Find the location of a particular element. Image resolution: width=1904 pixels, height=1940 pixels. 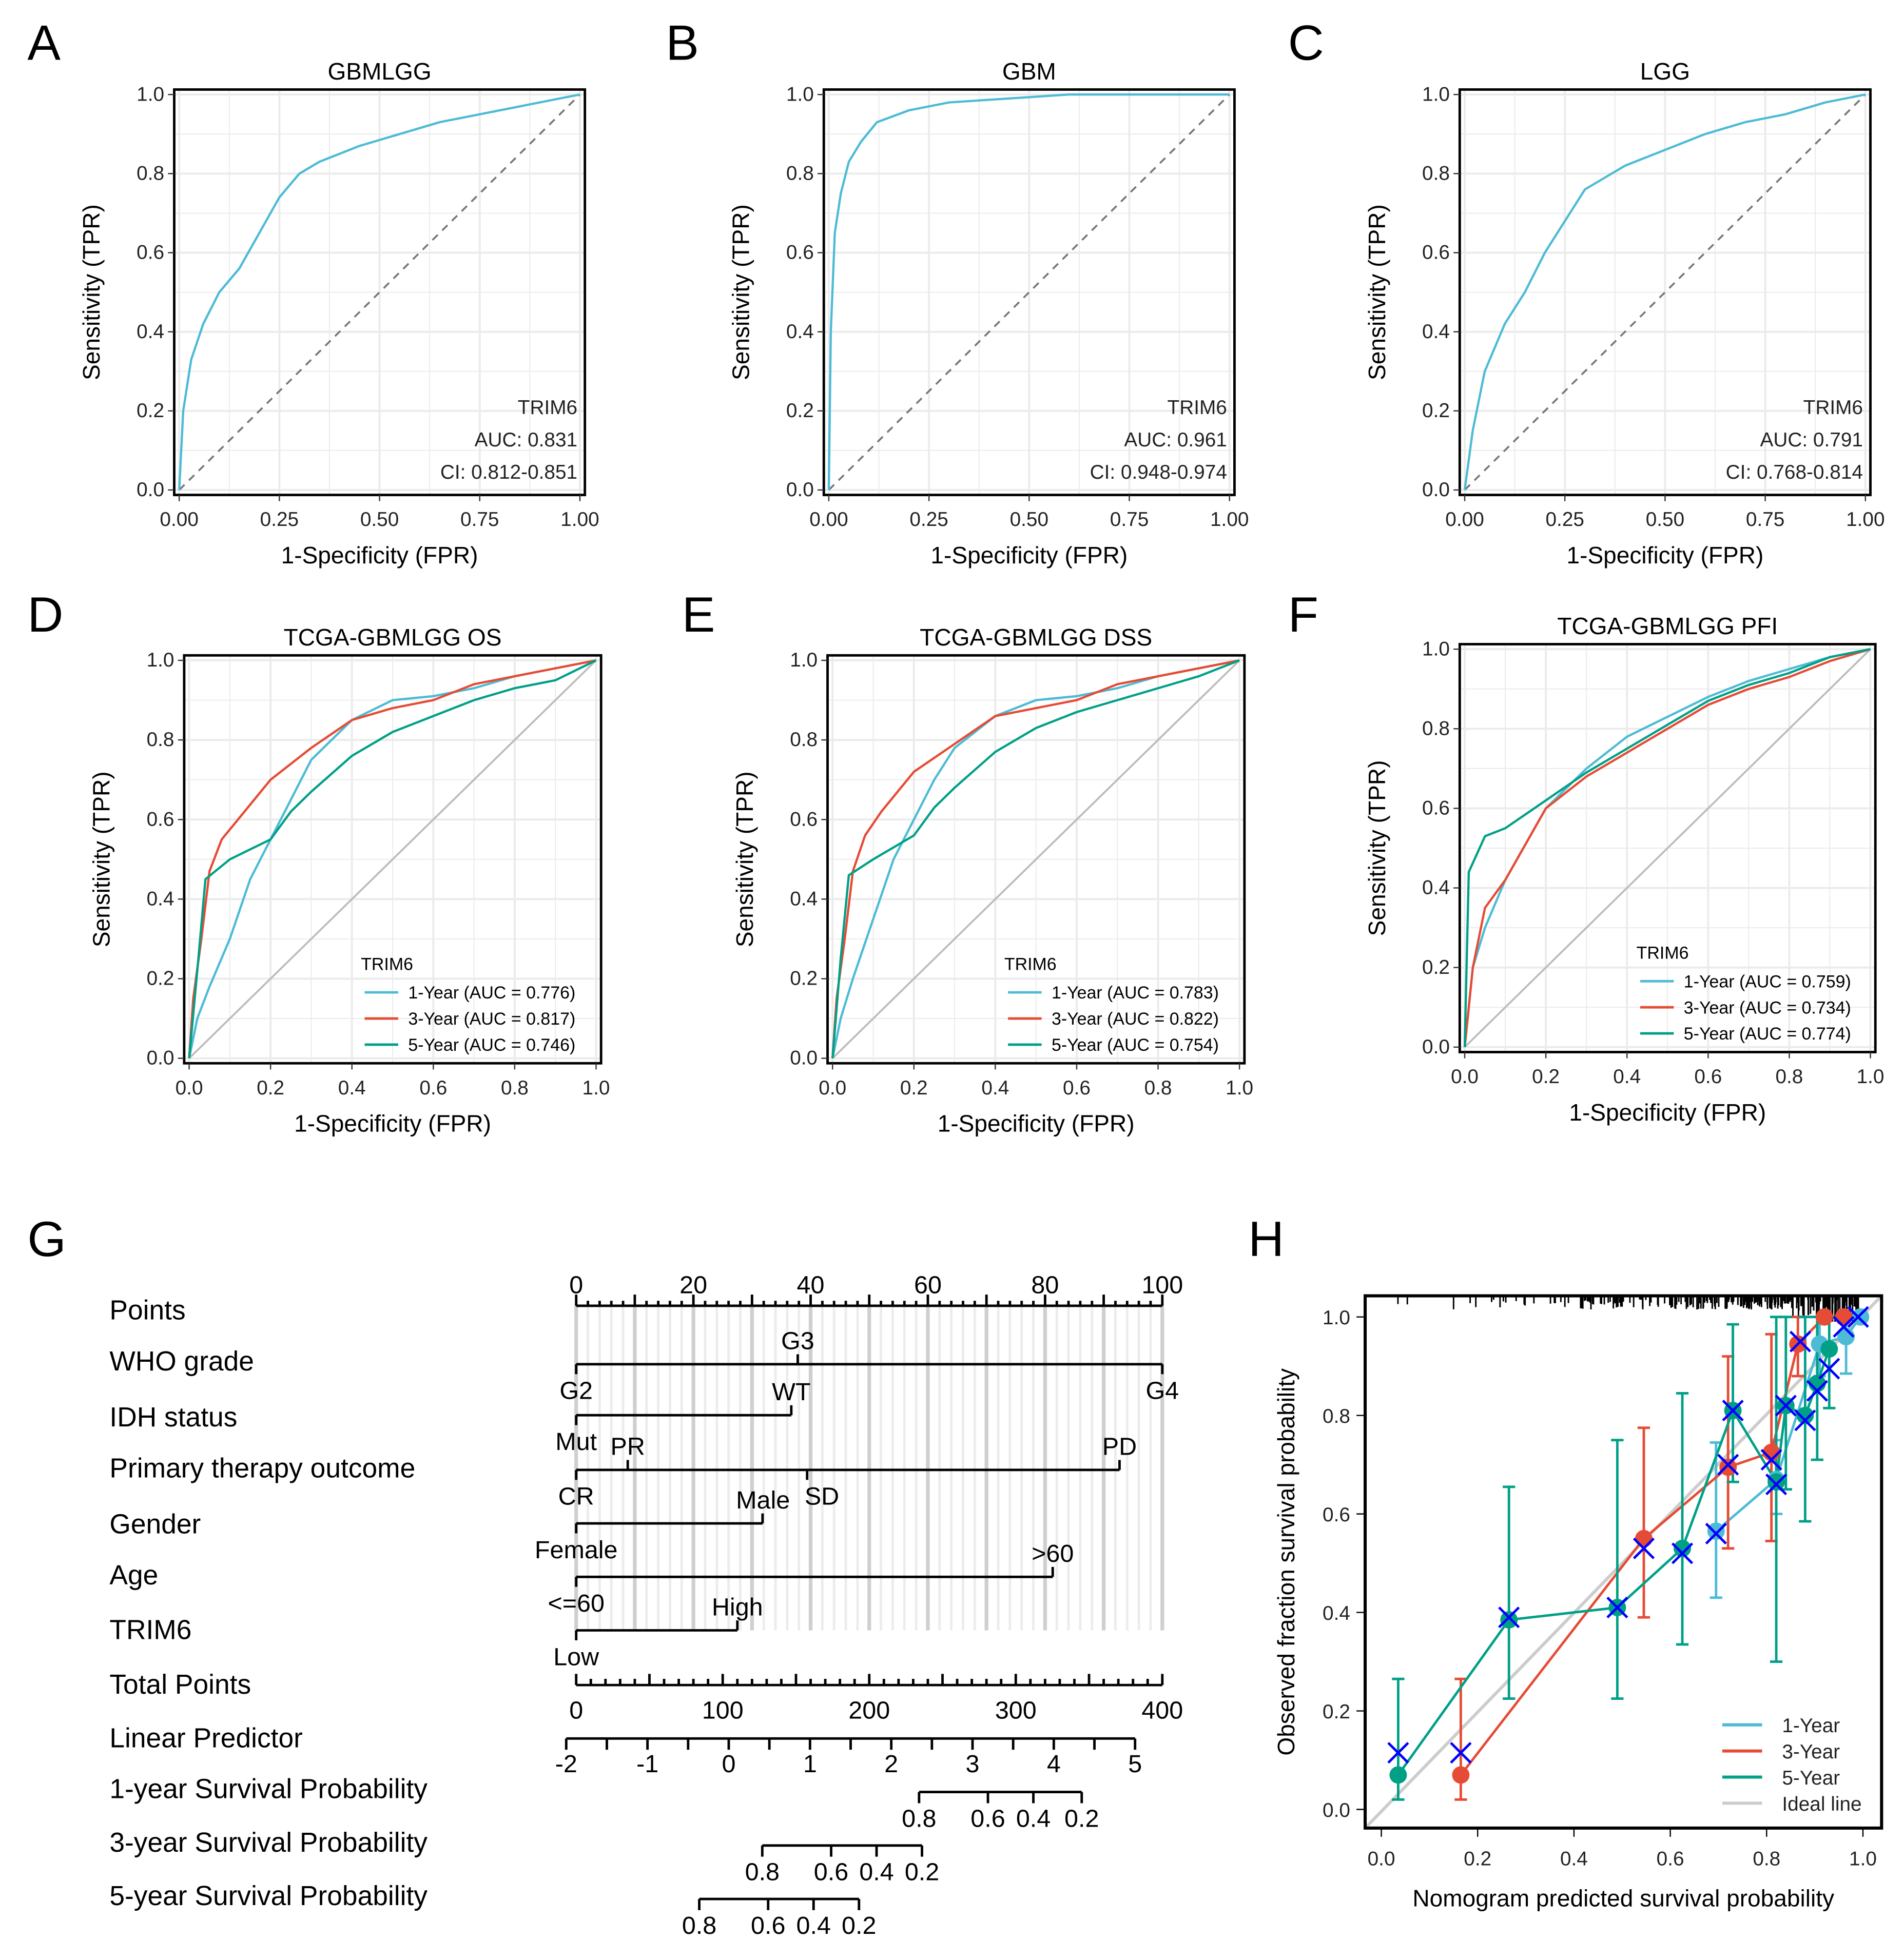

linear-predictor-tick-label: 5 is located at coordinates (1135, 1764).